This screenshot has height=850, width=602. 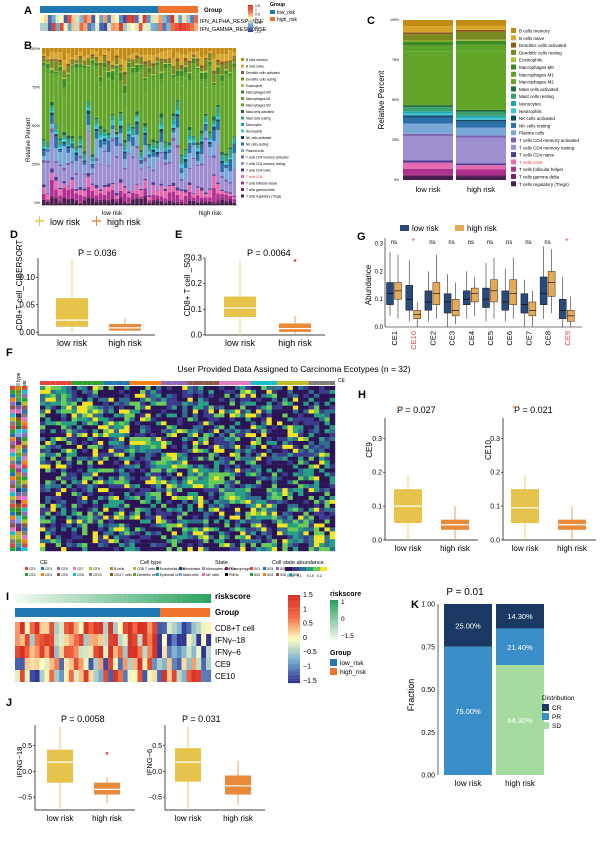 I want to click on box, so click(x=107, y=789).